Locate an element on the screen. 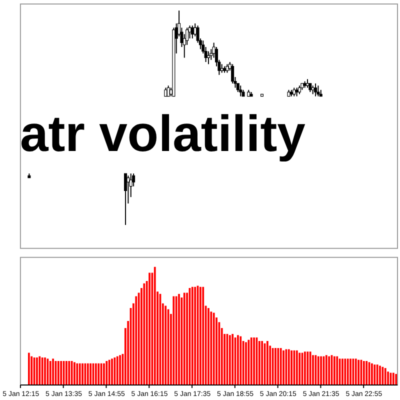 The image size is (400, 400). text: atr volatility is located at coordinates (163, 133).